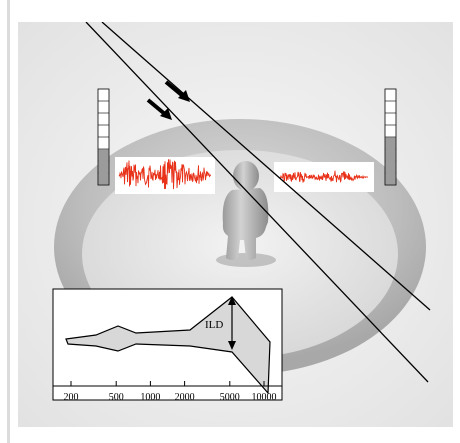 Image resolution: width=460 pixels, height=443 pixels. Describe the element at coordinates (264, 397) in the screenshot. I see `x-tick-label: 10000` at that location.